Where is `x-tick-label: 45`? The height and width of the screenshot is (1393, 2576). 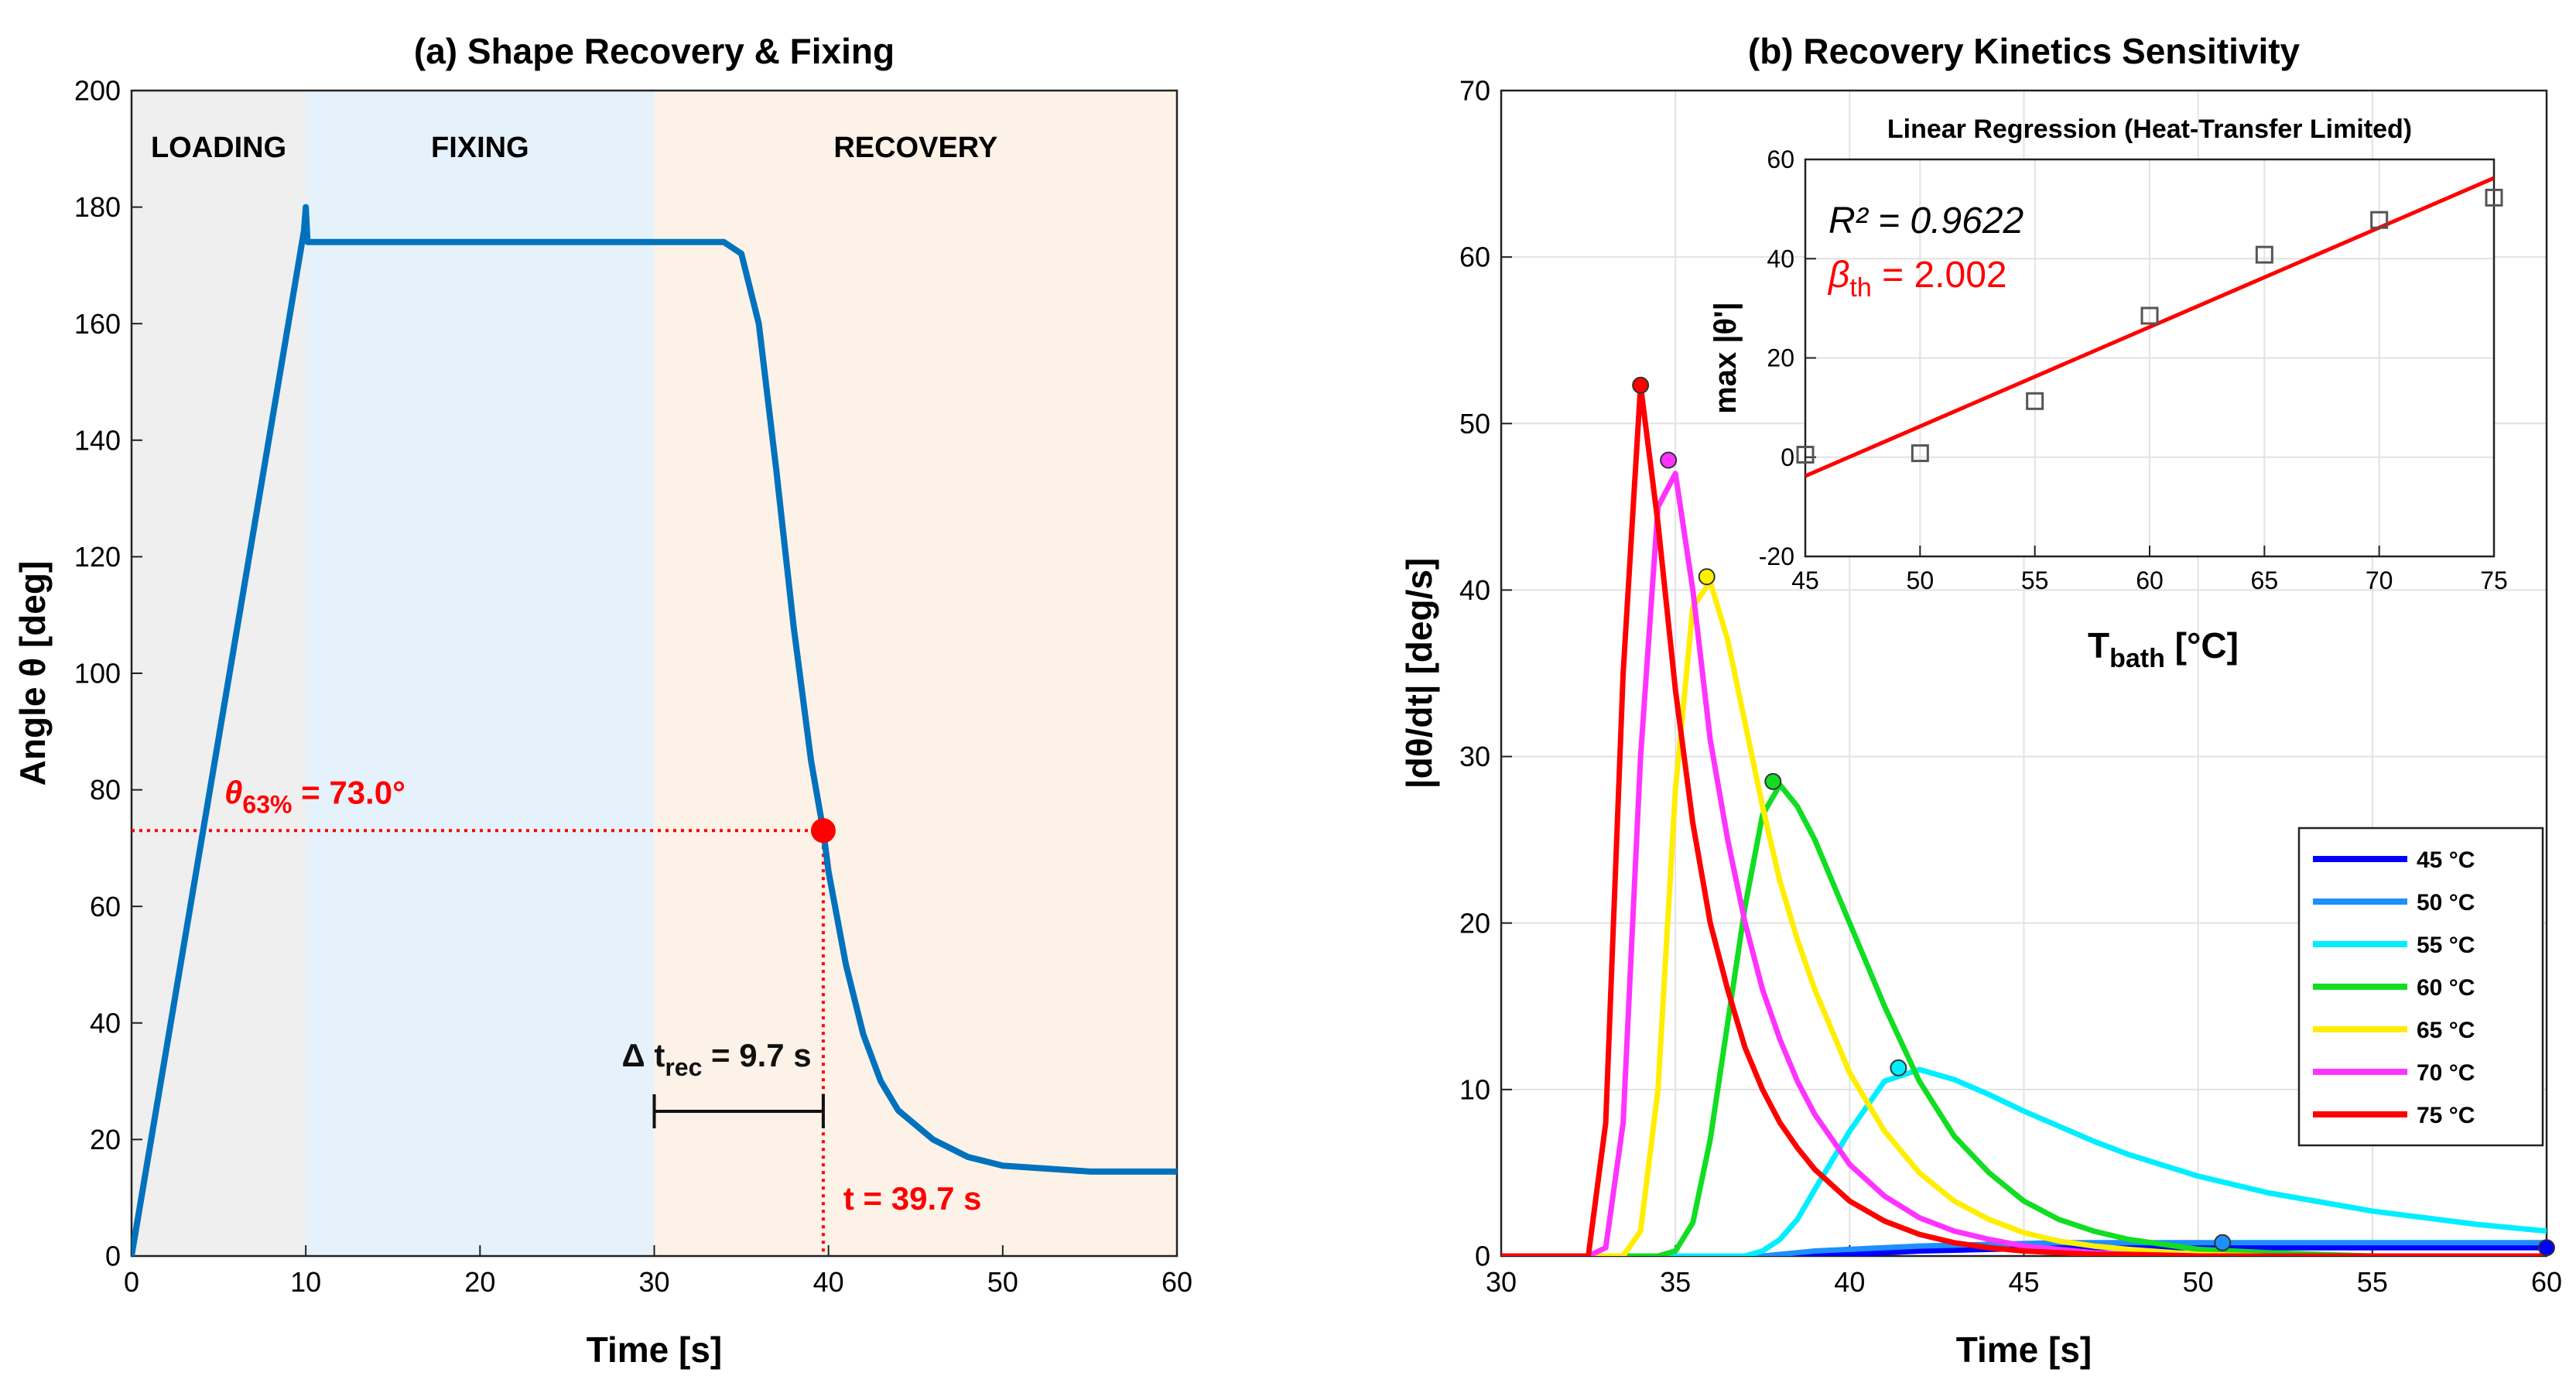 x-tick-label: 45 is located at coordinates (1805, 580).